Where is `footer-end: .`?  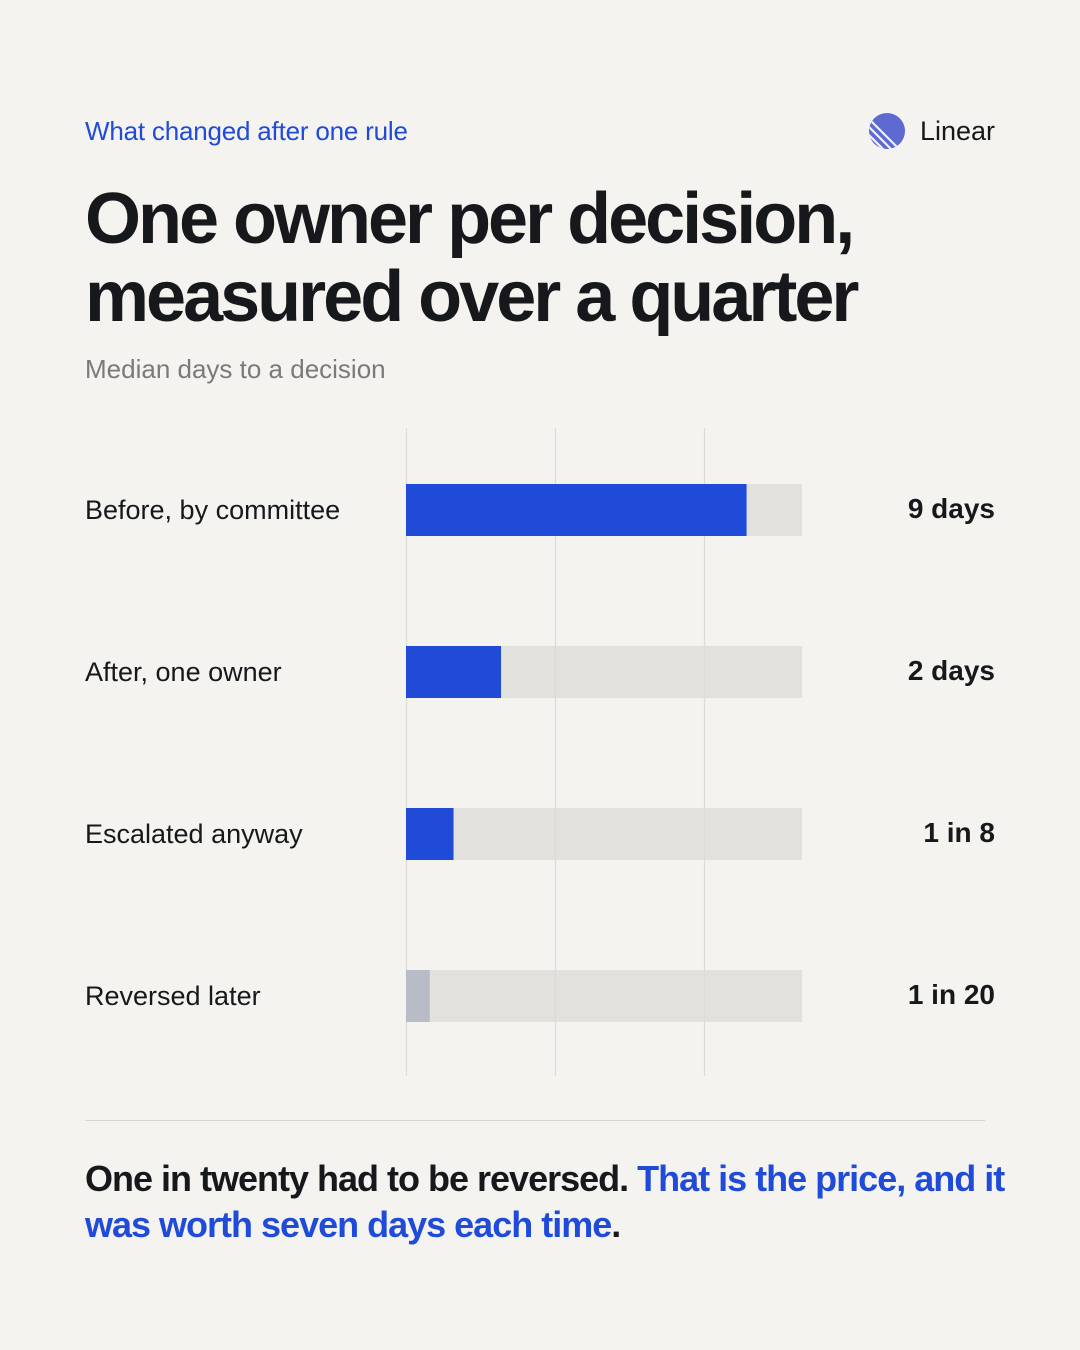
footer-end: . is located at coordinates (616, 1224).